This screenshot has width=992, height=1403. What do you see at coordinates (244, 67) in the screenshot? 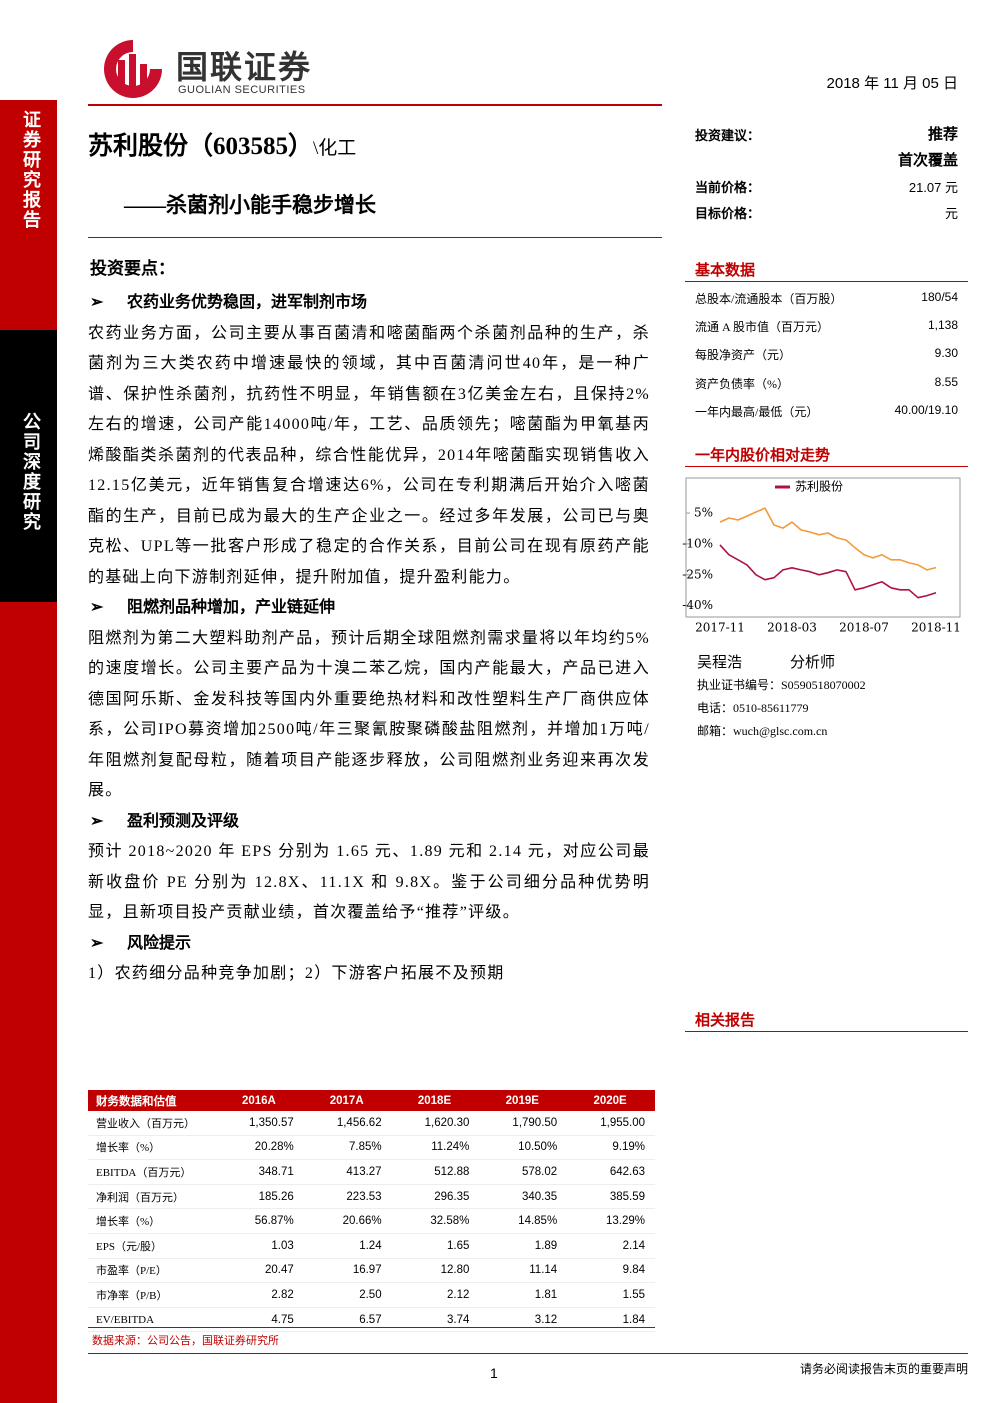
I see `logo-text: 国联证券` at bounding box center [244, 67].